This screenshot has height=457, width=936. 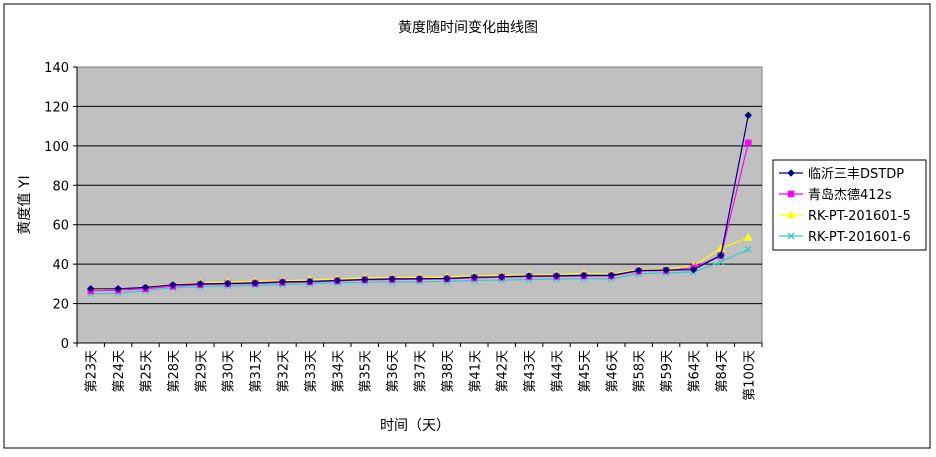 What do you see at coordinates (60, 226) in the screenshot?
I see `y-tick-label: 60` at bounding box center [60, 226].